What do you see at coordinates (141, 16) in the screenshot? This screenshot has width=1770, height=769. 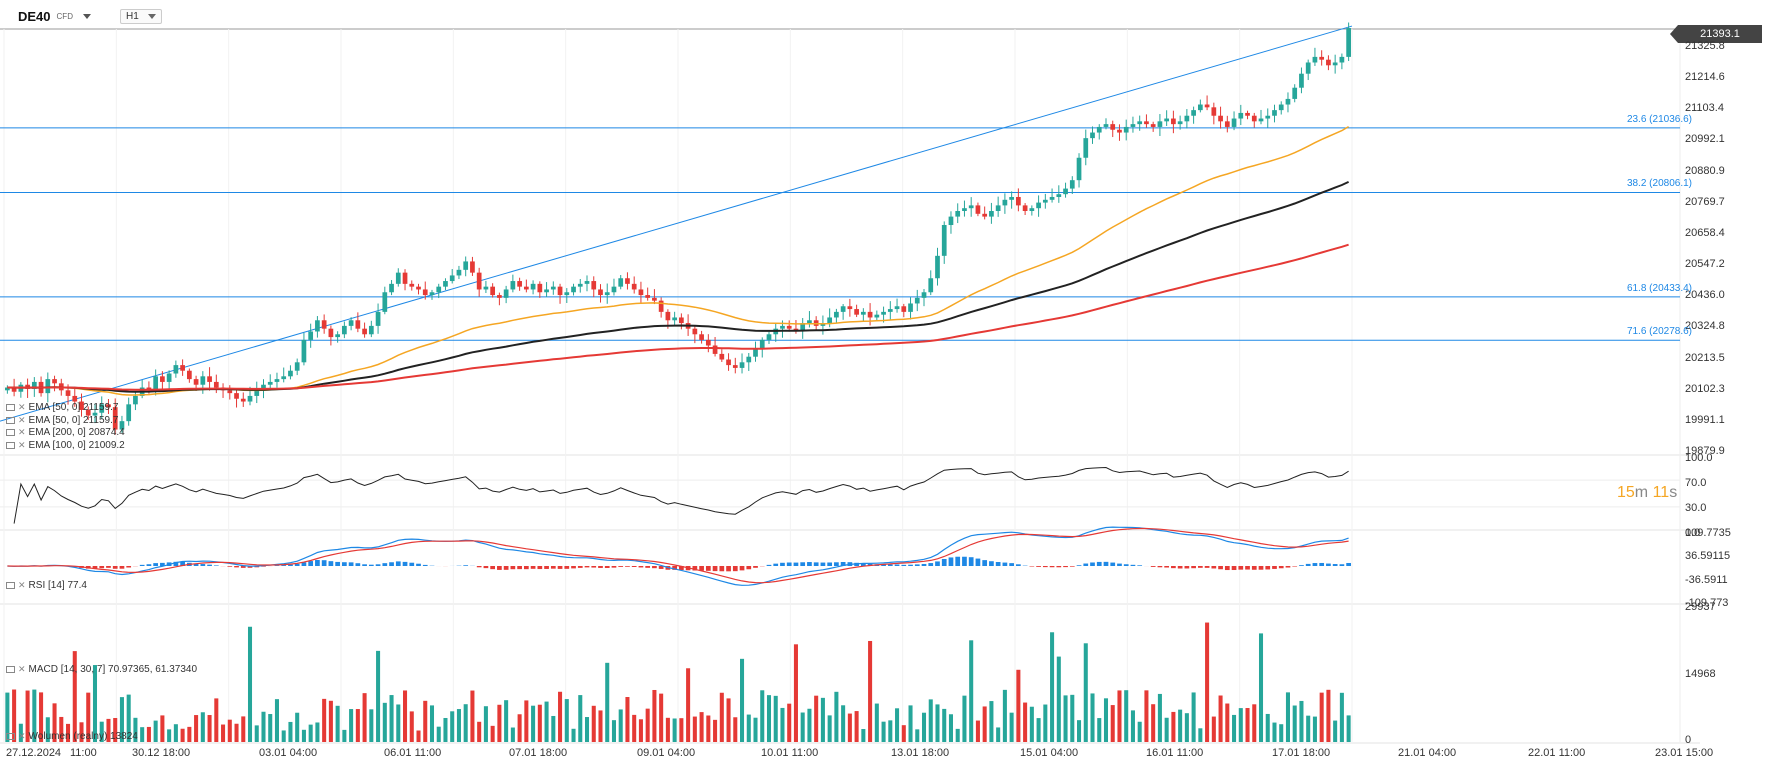 I see `timeframe-selector: H1` at bounding box center [141, 16].